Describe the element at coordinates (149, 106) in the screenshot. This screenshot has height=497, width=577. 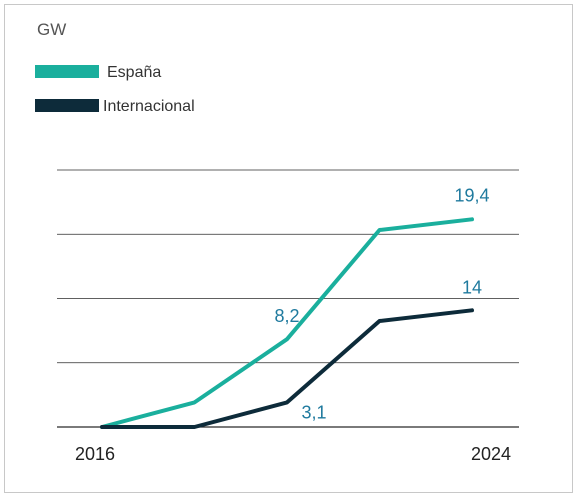
I see `legend-label-internacional: Internacional` at that location.